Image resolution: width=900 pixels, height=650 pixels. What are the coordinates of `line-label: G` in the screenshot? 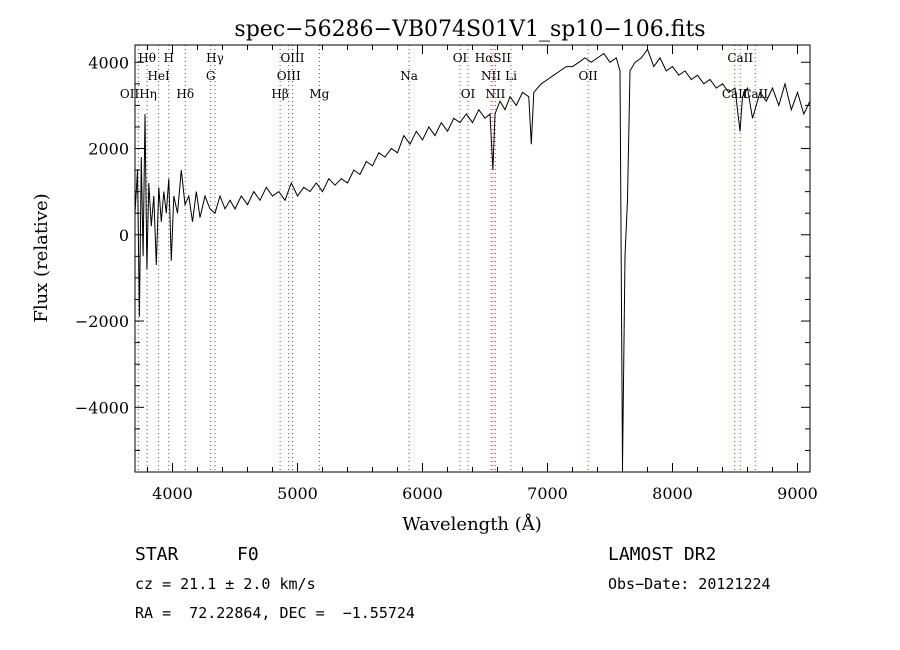 It's located at (211, 76).